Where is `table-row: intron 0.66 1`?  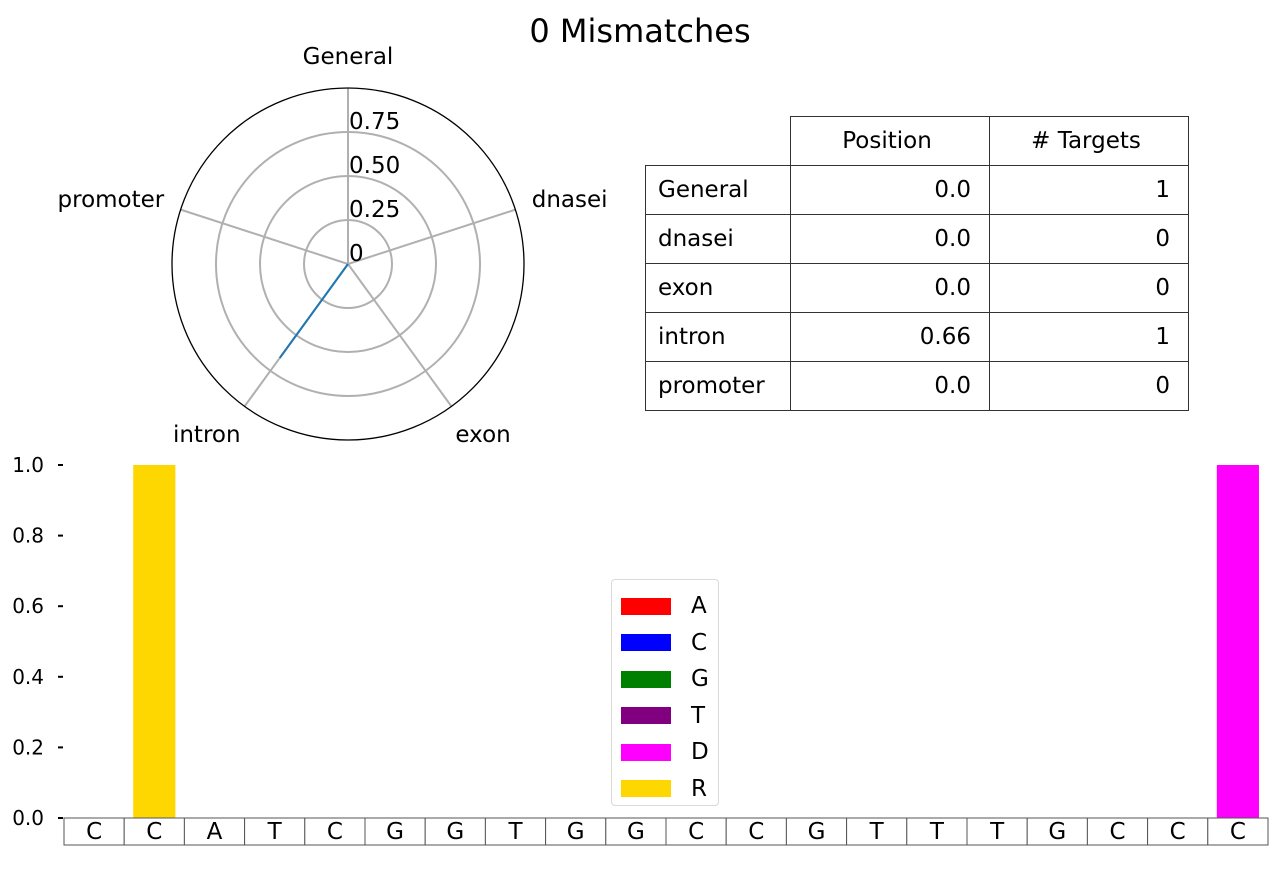 table-row: intron 0.66 1 is located at coordinates (917, 337).